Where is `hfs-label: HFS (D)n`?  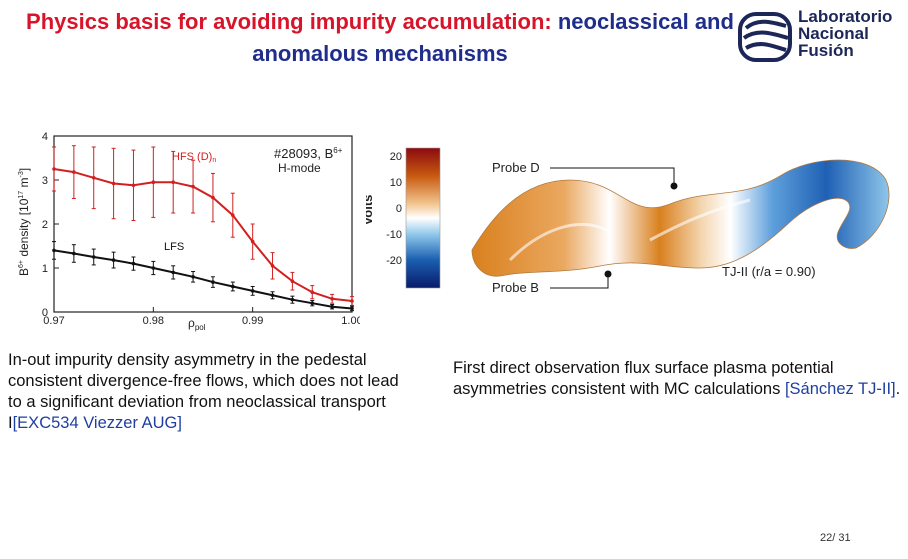 hfs-label: HFS (D)n is located at coordinates (194, 157).